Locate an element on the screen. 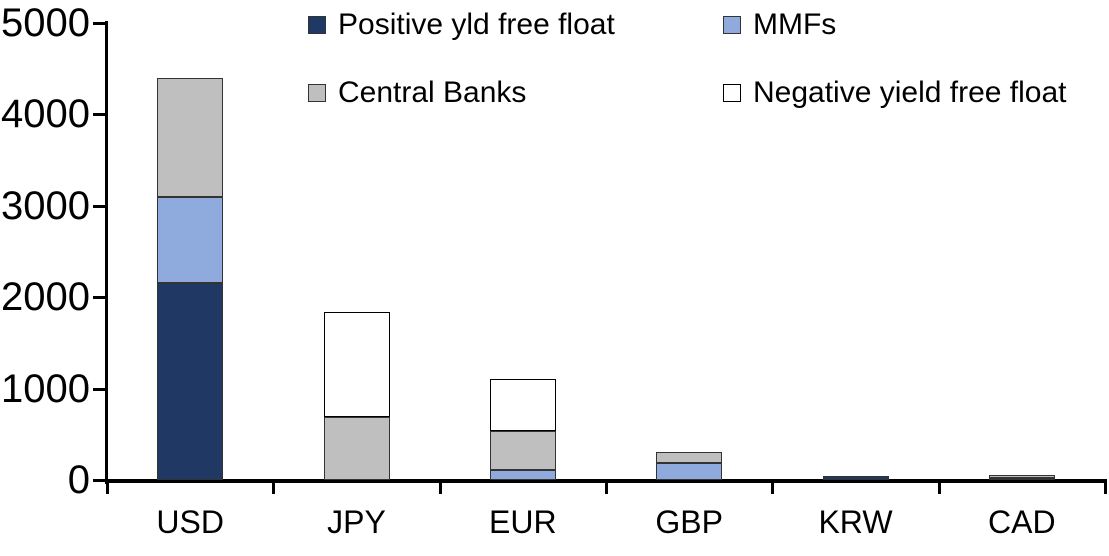  legend-label: Positive yld free float is located at coordinates (476, 24).